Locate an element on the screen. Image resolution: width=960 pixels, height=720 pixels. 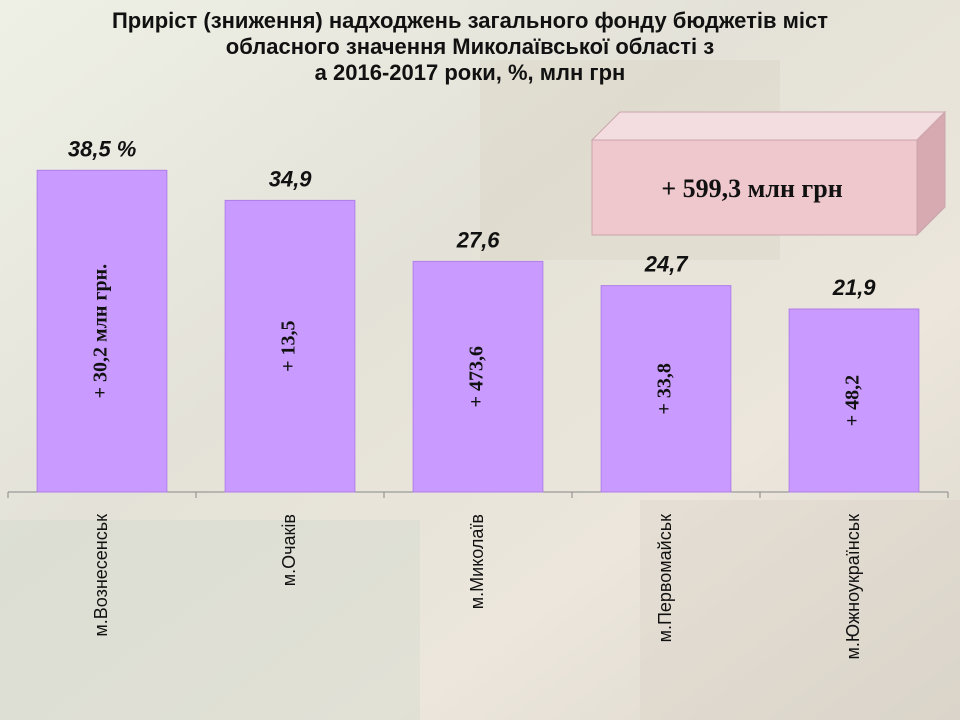
x-tick-label: м.Очаків is located at coordinates (289, 550).